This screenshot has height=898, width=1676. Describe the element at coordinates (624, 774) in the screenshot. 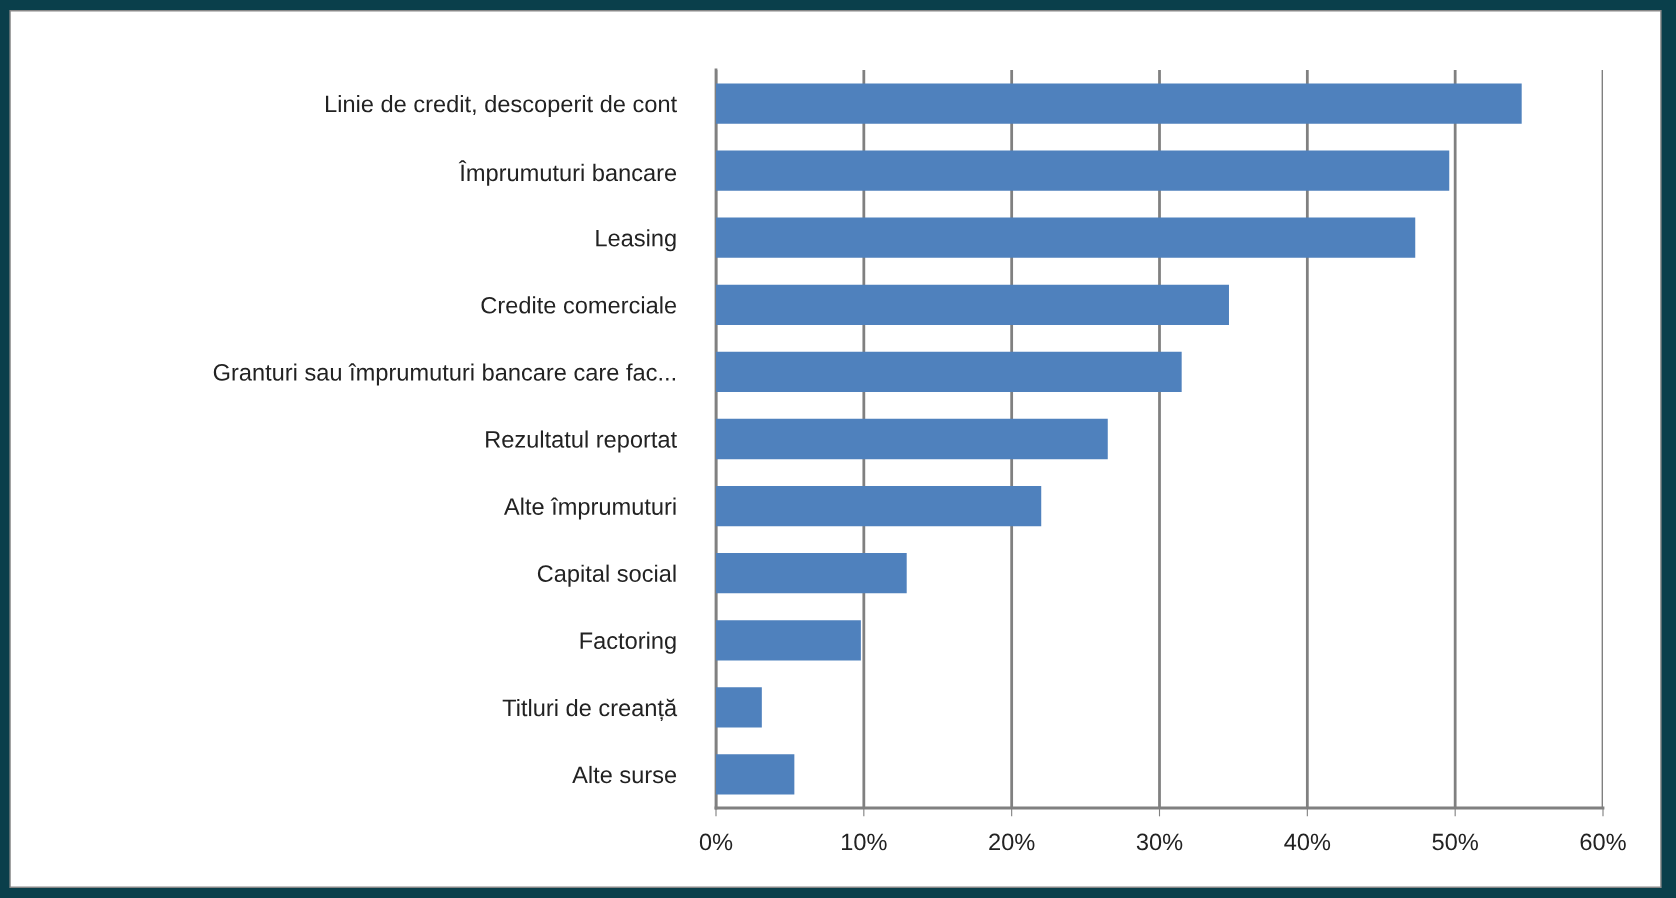

I see `y-tick-label: Alte surse` at that location.